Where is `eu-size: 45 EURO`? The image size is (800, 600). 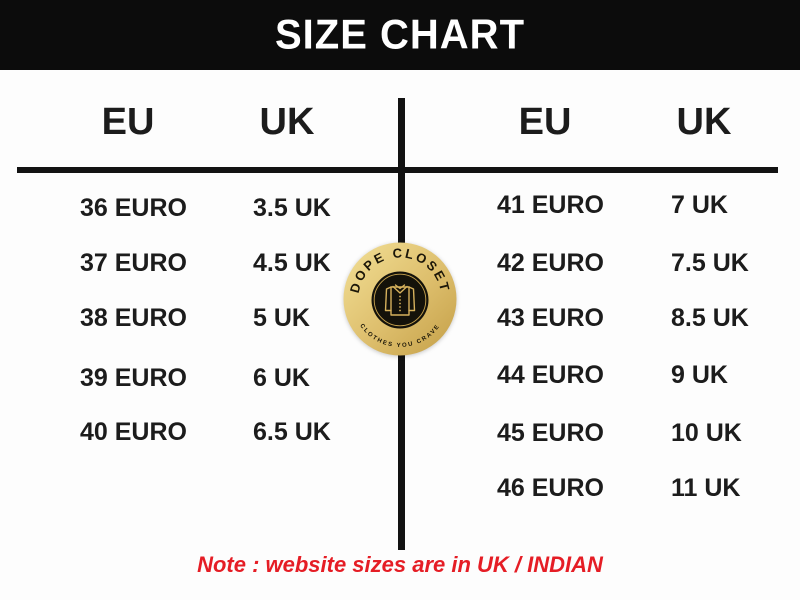 eu-size: 45 EURO is located at coordinates (550, 433).